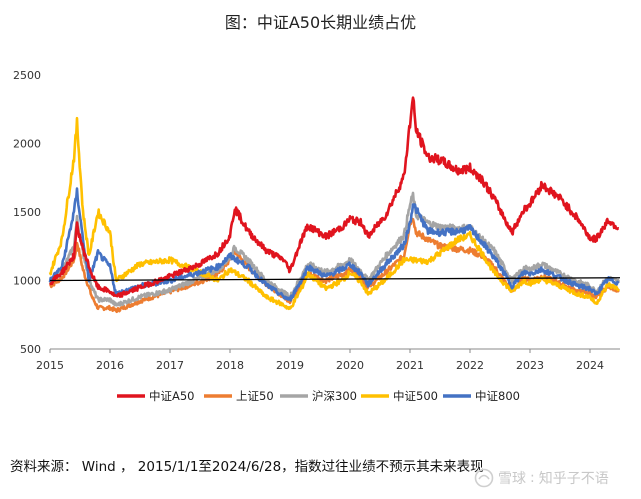  Describe the element at coordinates (512, 479) in the screenshot. I see `watermark-site: 雪球` at that location.